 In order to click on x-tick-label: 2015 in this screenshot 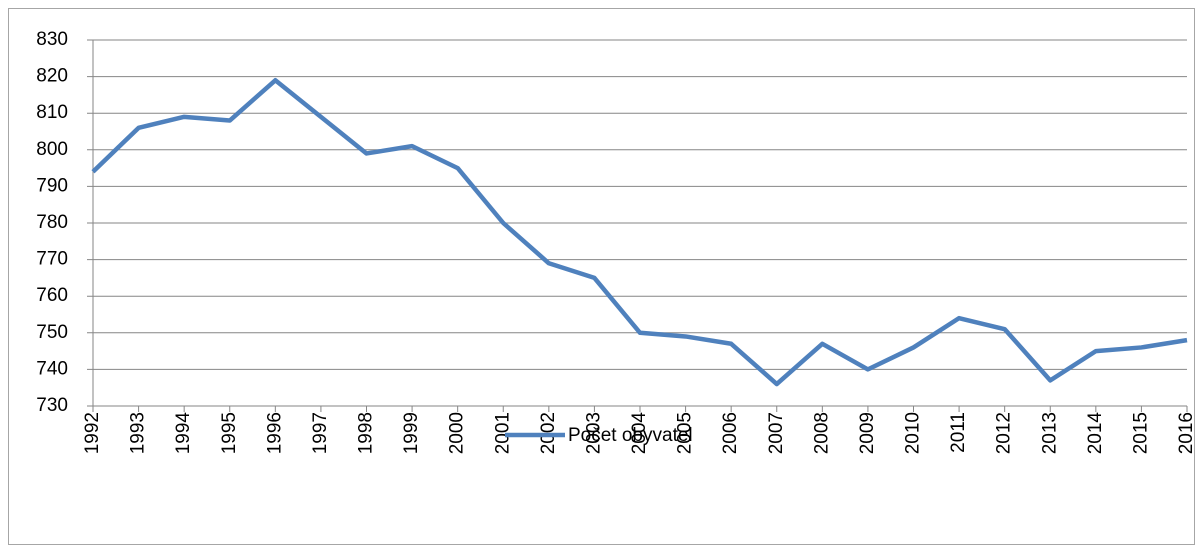, I will do `click(1140, 433)`.